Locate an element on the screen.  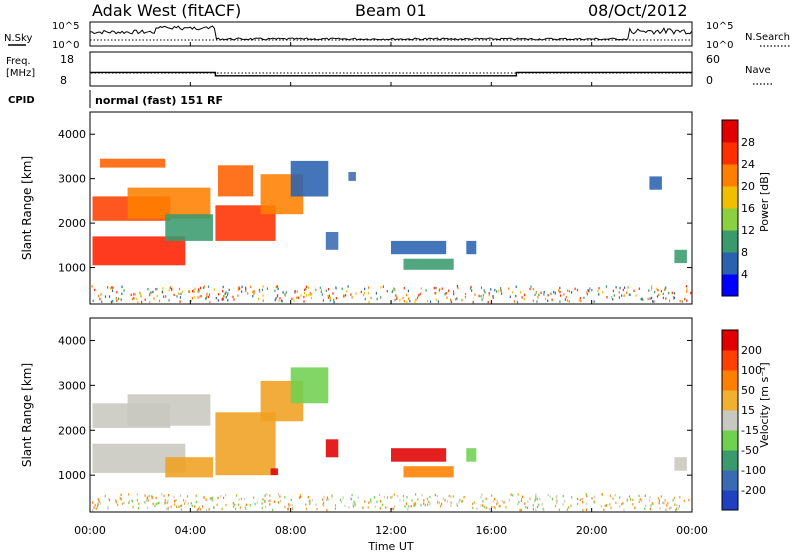
velocity-speckle is located at coordinates (391, 502).